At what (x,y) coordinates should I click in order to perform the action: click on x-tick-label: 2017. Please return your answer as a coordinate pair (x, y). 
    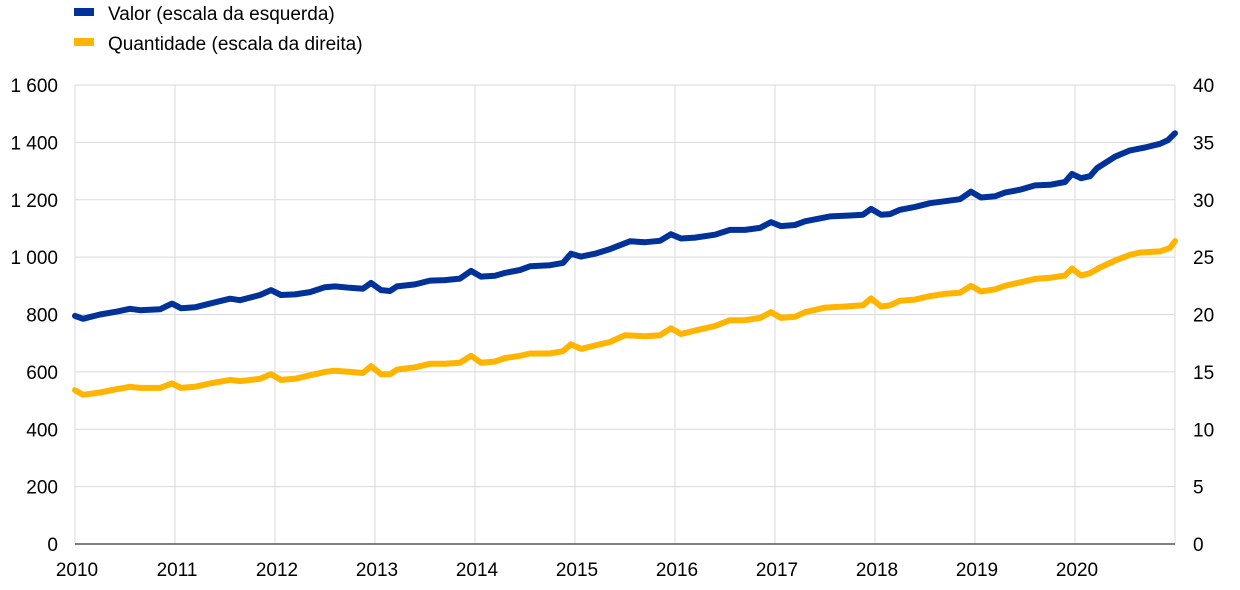
    Looking at the image, I should click on (777, 570).